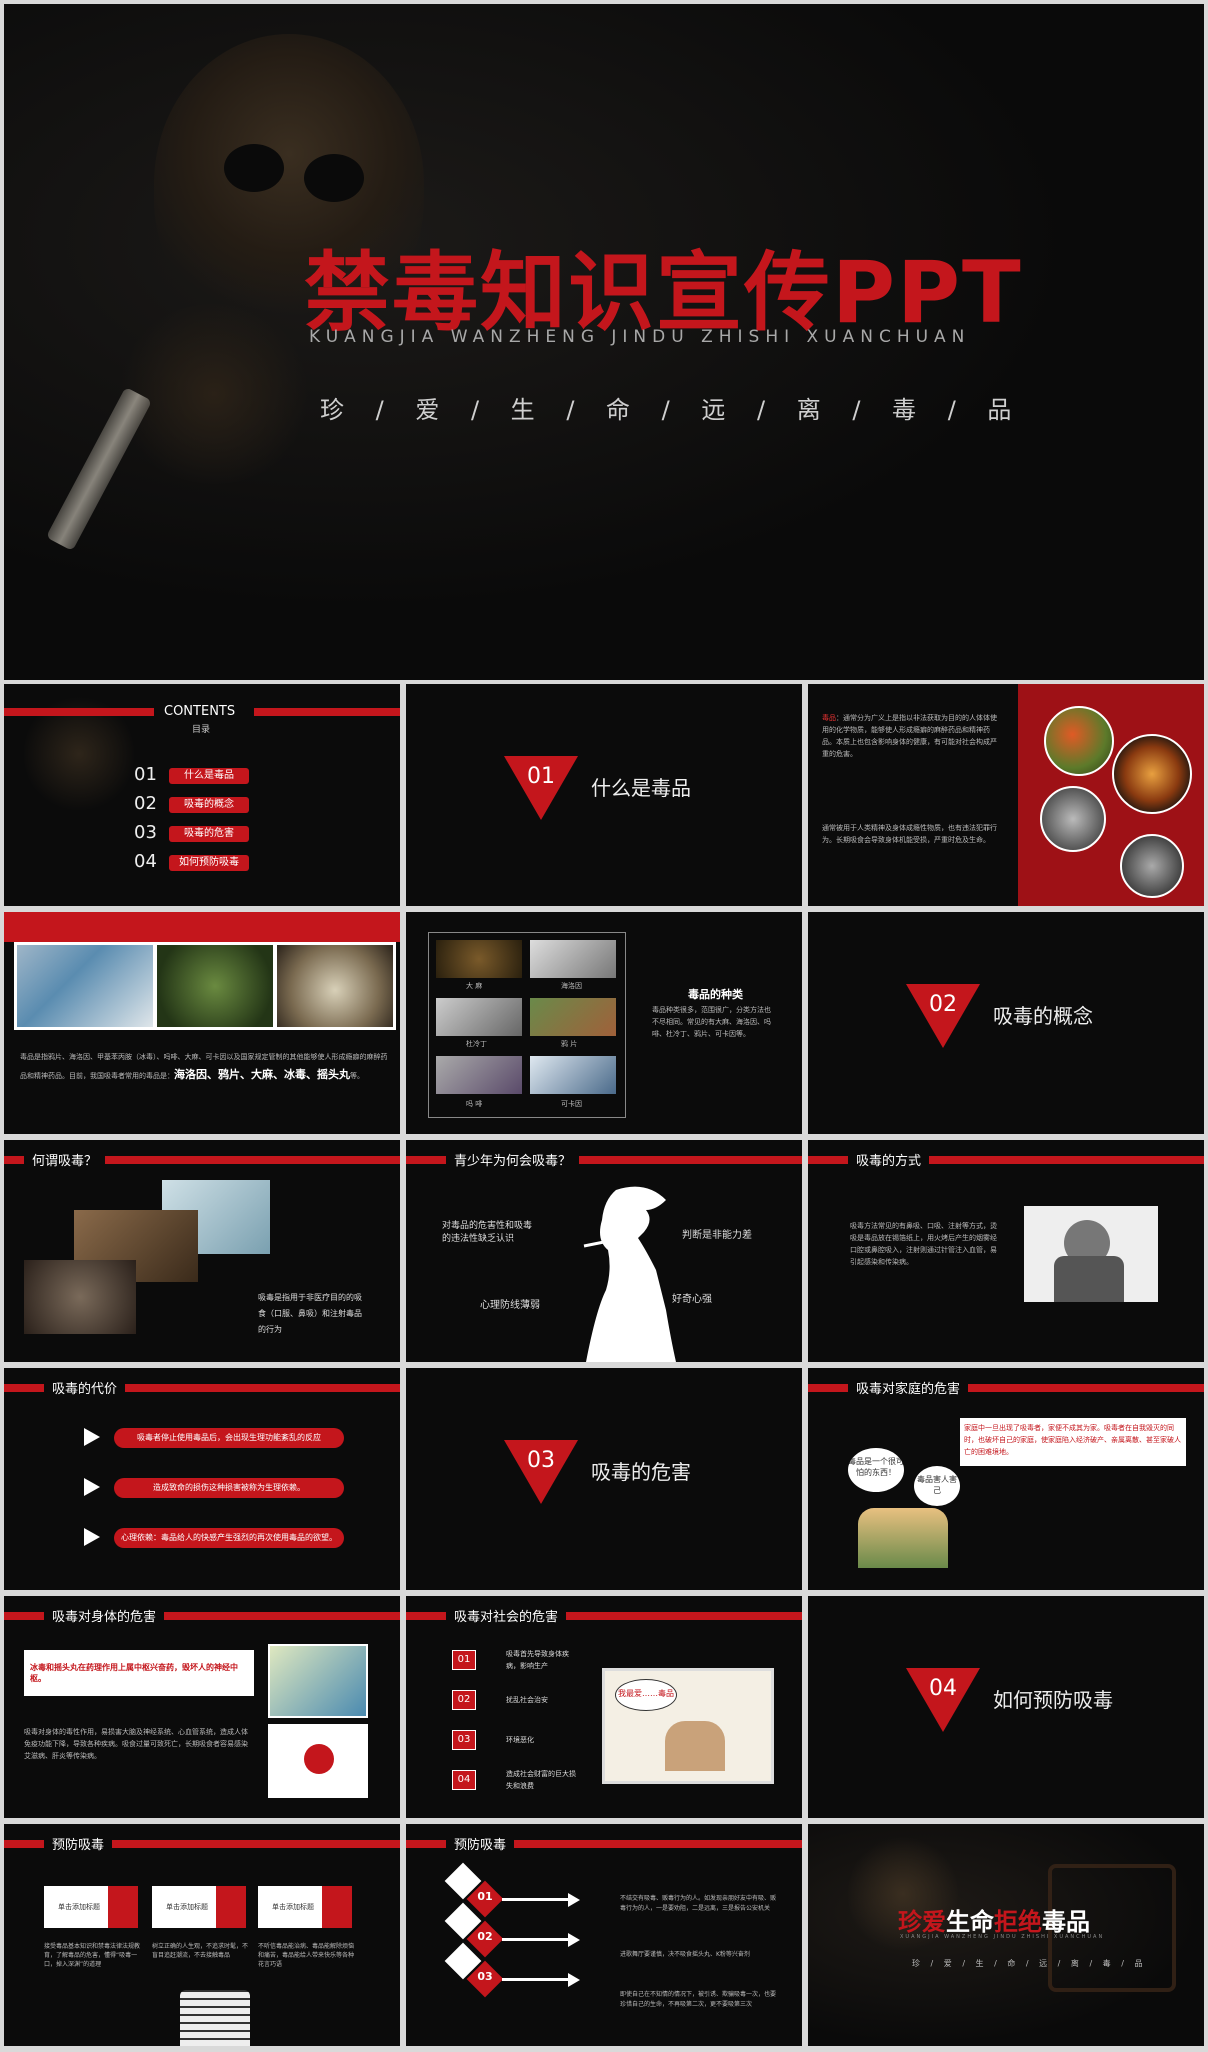  I want to click on slide-header: 何谓吸毒？, so click(65, 1159).